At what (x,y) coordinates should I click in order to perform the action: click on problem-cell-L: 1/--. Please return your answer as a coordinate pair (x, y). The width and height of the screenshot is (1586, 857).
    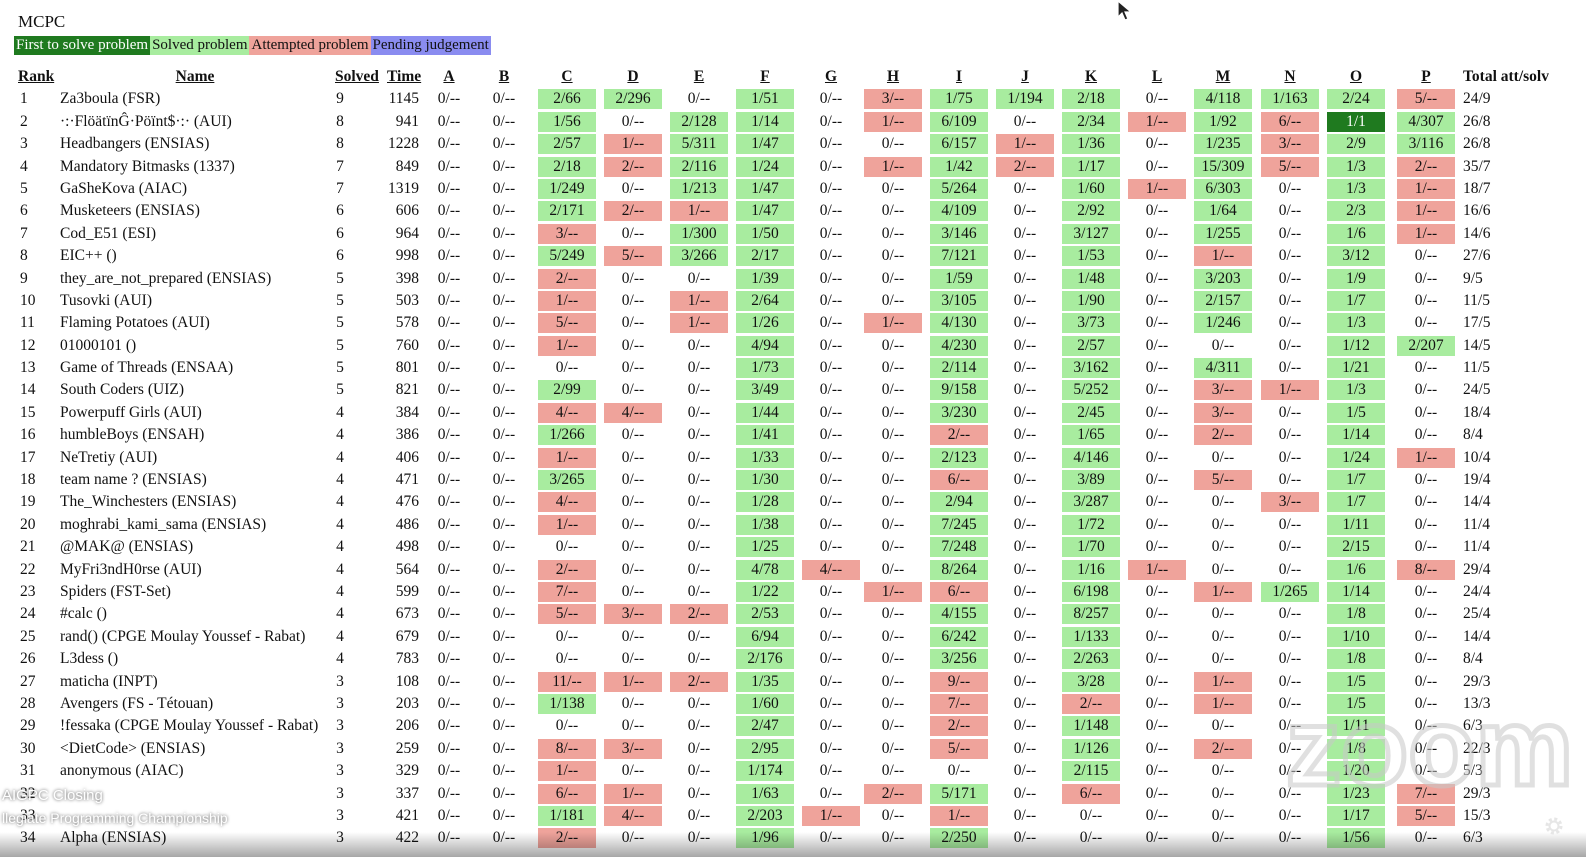
    Looking at the image, I should click on (1157, 569).